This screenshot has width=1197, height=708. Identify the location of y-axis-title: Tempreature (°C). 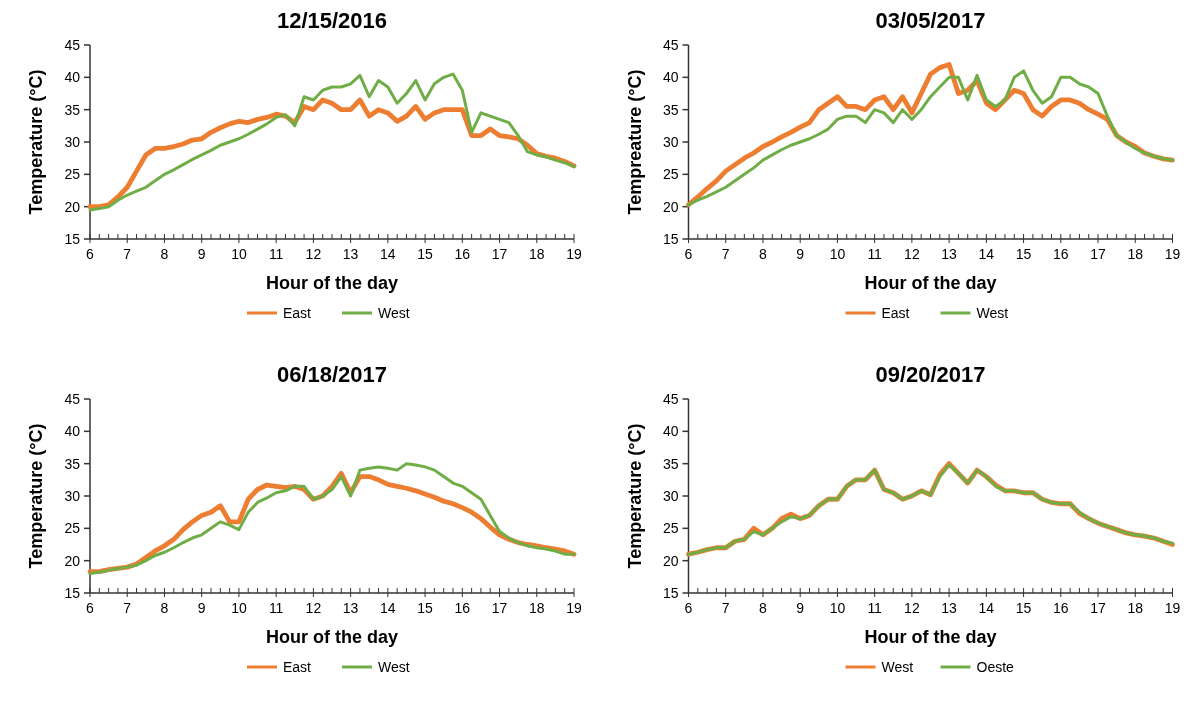
(634, 142).